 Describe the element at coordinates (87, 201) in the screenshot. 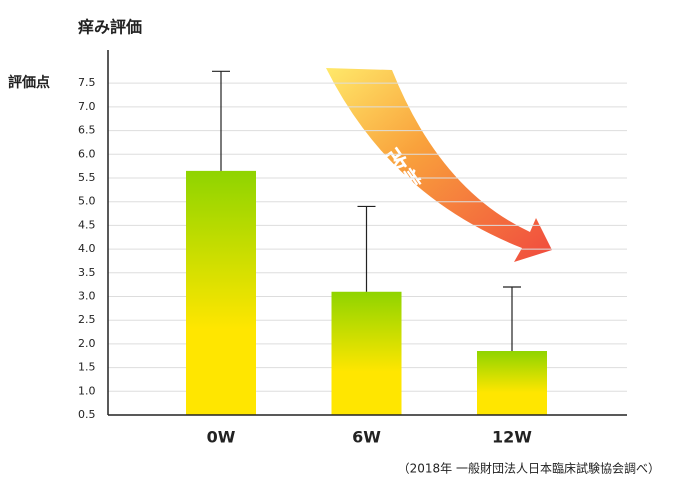

I see `y-tick-label: 5.0` at that location.